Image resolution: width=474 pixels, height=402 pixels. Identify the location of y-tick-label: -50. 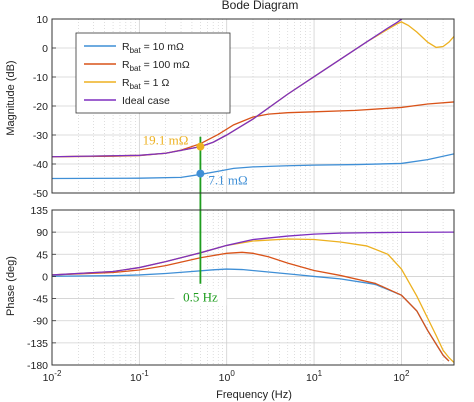
(40, 194).